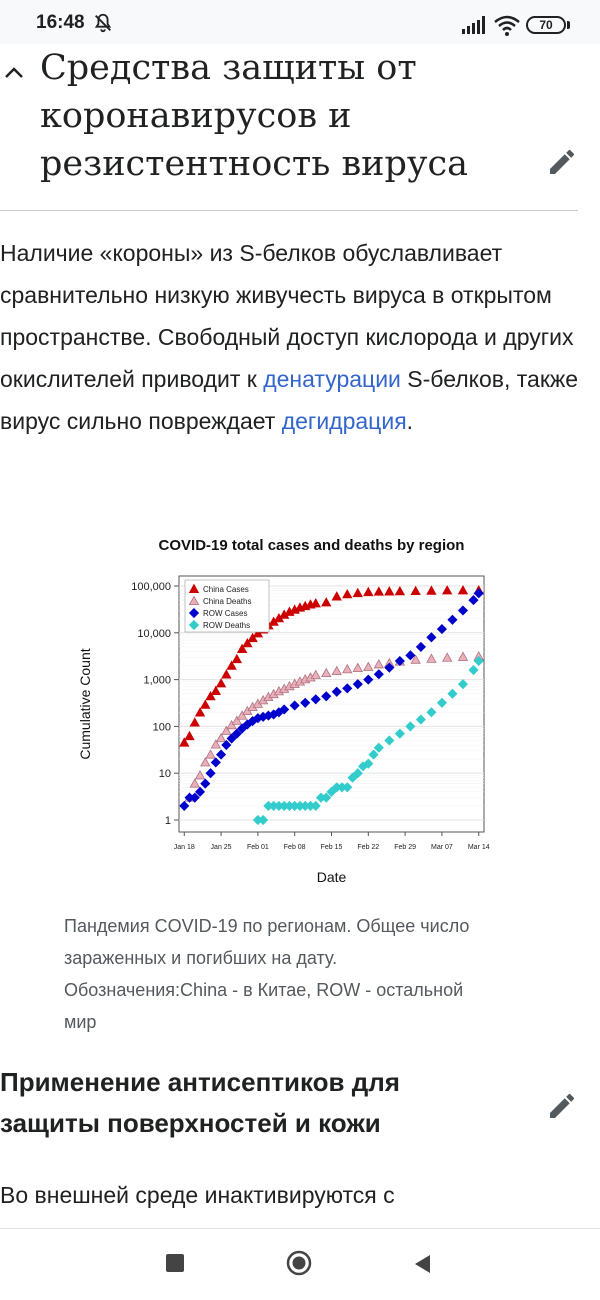 Image resolution: width=600 pixels, height=1300 pixels. Describe the element at coordinates (60, 22) in the screenshot. I see `status-time: 16:48` at that location.